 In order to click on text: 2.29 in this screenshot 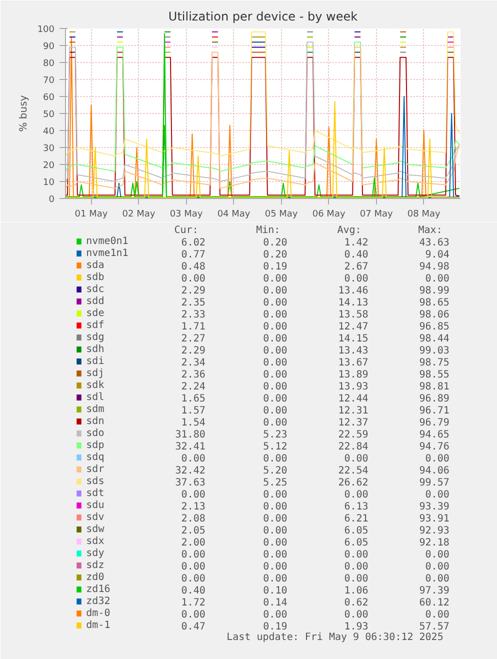, I will do `click(193, 291)`.